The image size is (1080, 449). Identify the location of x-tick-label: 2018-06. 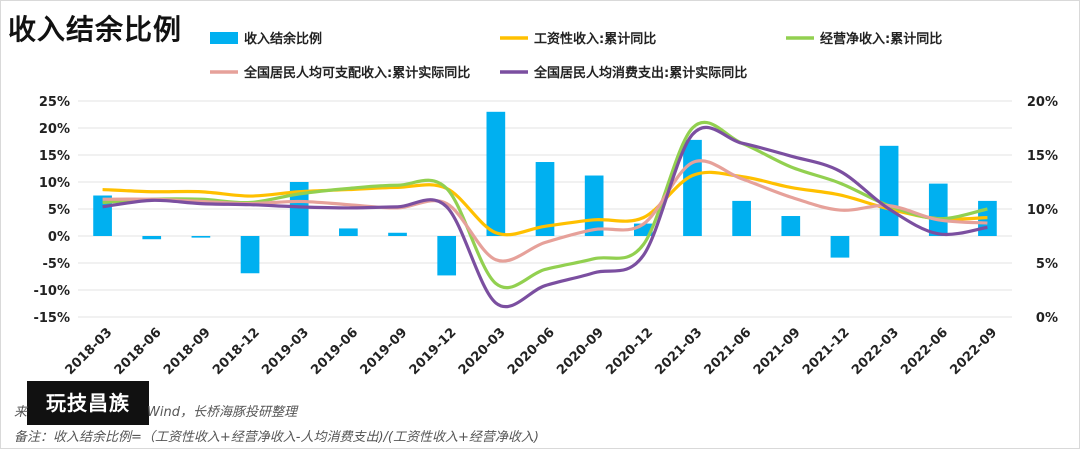
(138, 351).